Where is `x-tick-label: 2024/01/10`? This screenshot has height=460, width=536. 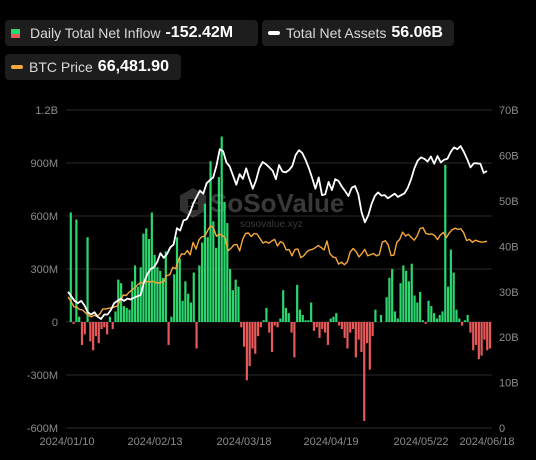 x-tick-label: 2024/01/10 is located at coordinates (66, 442).